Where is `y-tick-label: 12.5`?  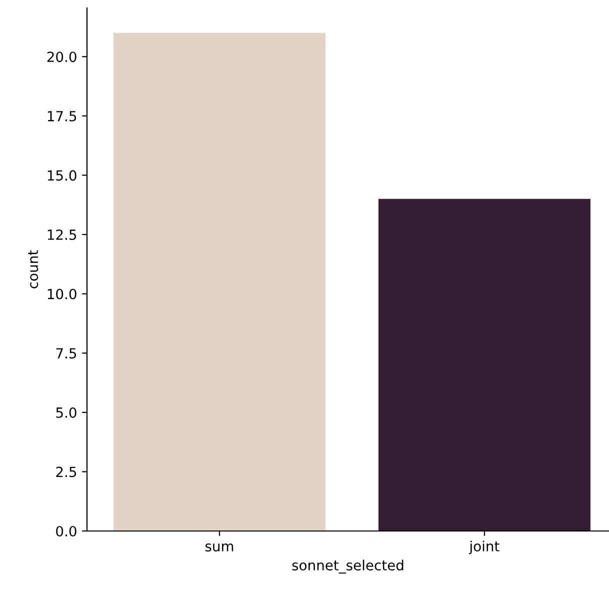
y-tick-label: 12.5 is located at coordinates (62, 234).